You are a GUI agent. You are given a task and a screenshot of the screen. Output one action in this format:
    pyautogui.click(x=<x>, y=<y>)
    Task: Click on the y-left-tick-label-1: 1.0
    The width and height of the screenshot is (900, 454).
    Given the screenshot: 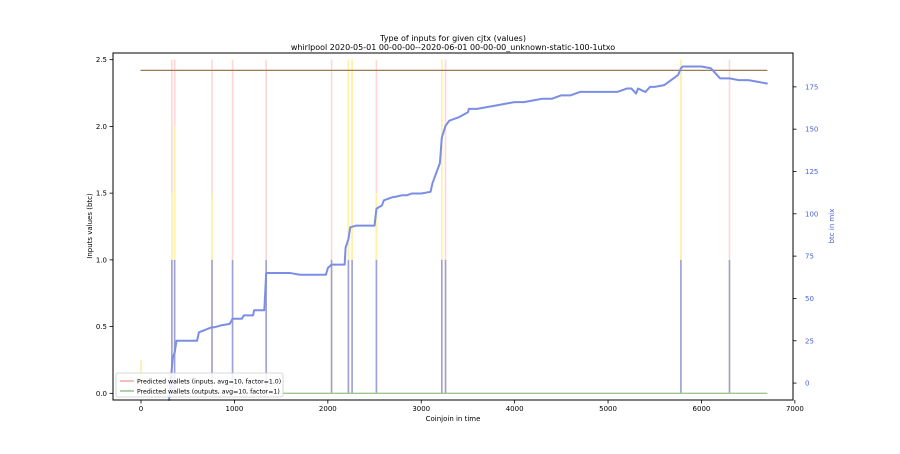 What is the action you would take?
    pyautogui.click(x=101, y=260)
    